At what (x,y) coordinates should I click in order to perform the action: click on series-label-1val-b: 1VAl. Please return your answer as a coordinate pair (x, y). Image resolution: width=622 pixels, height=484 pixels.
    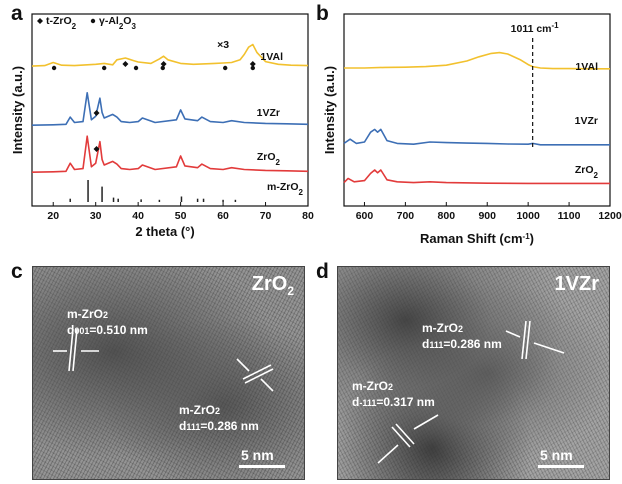
    Looking at the image, I should click on (586, 67).